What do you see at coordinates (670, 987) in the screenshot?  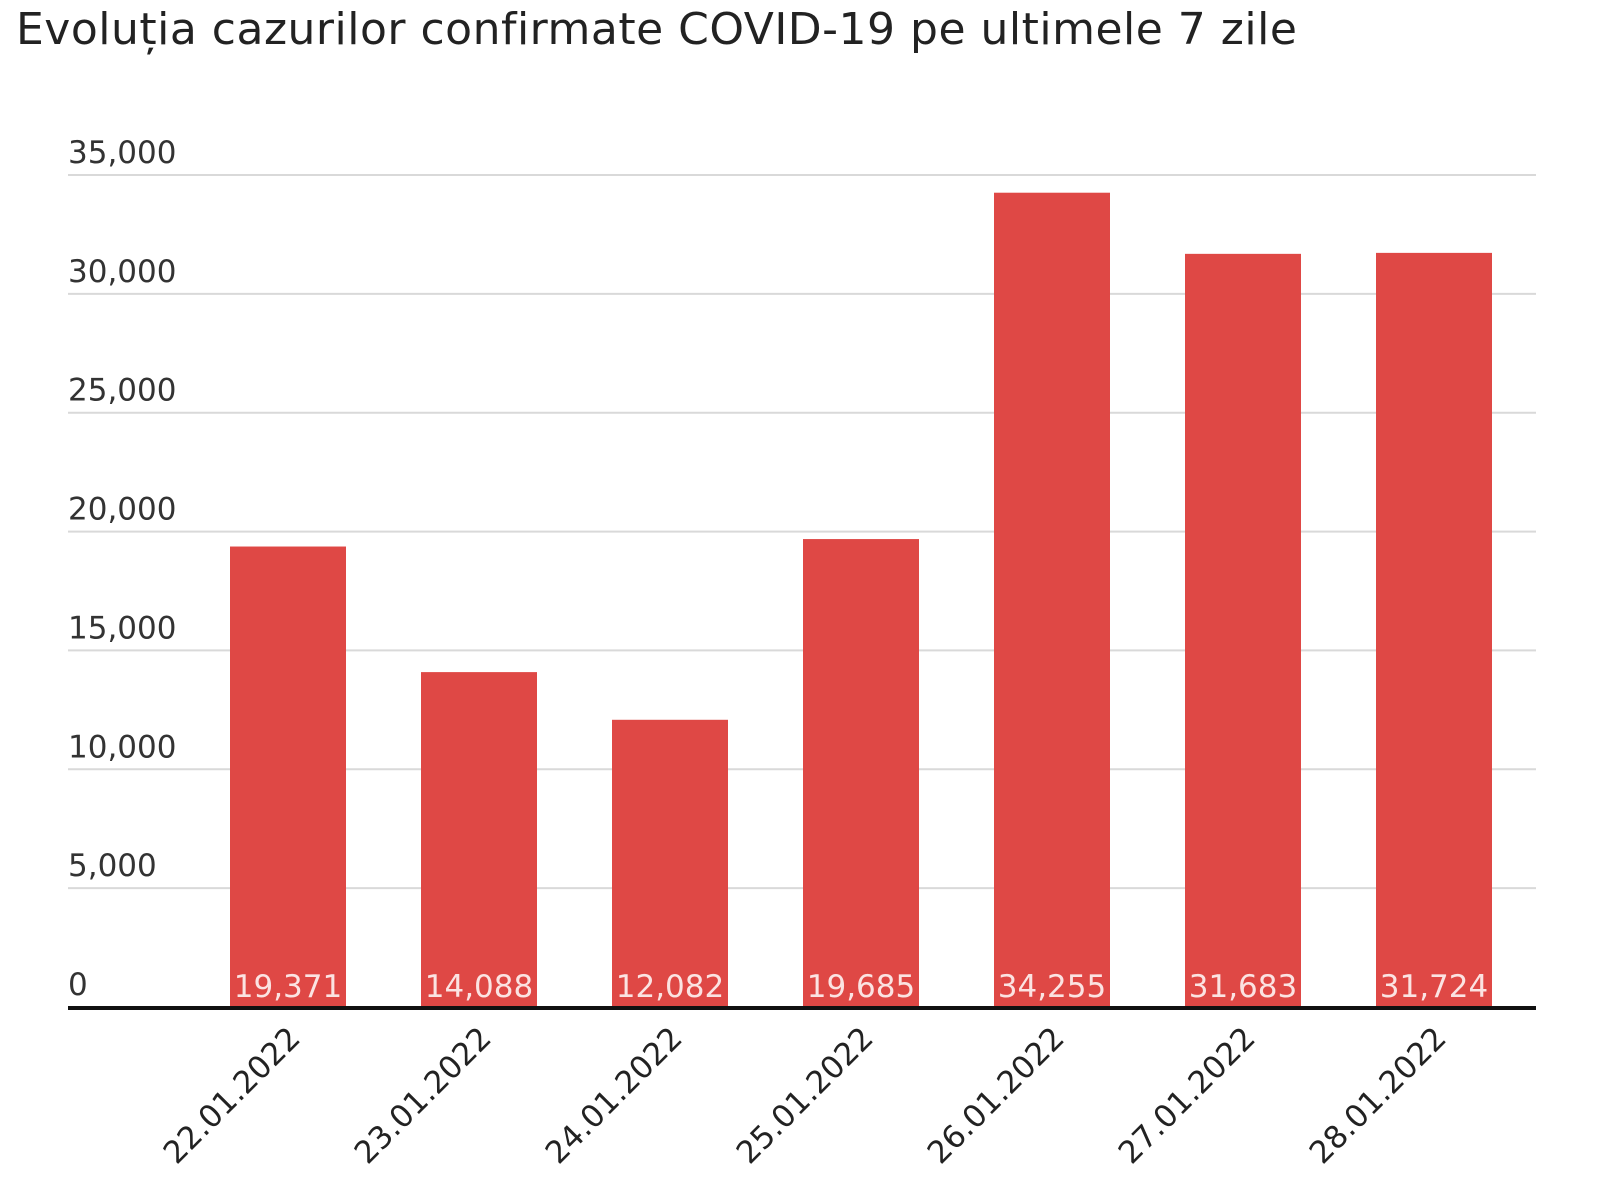 I see `data-label: 12,082` at bounding box center [670, 987].